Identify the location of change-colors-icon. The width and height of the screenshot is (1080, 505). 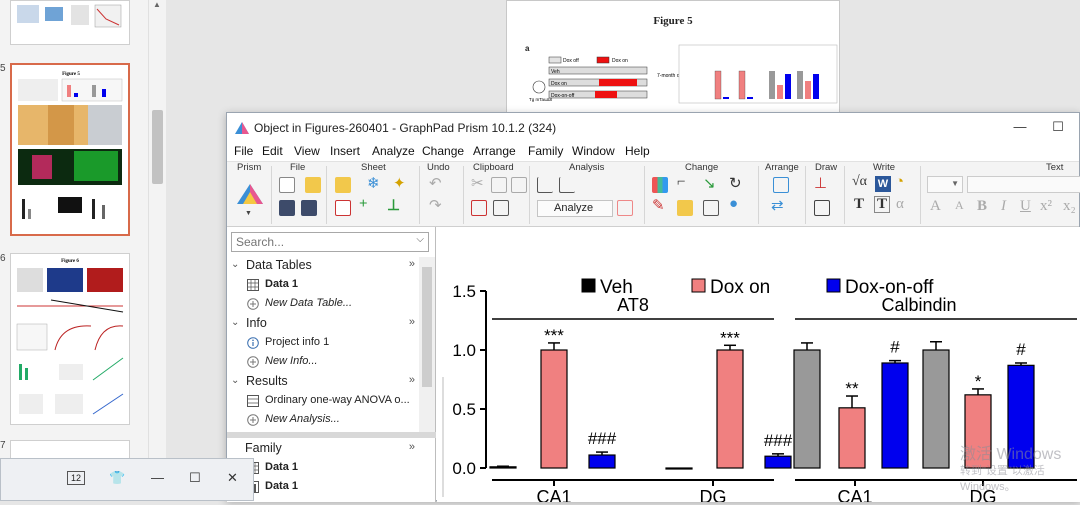
(685, 208).